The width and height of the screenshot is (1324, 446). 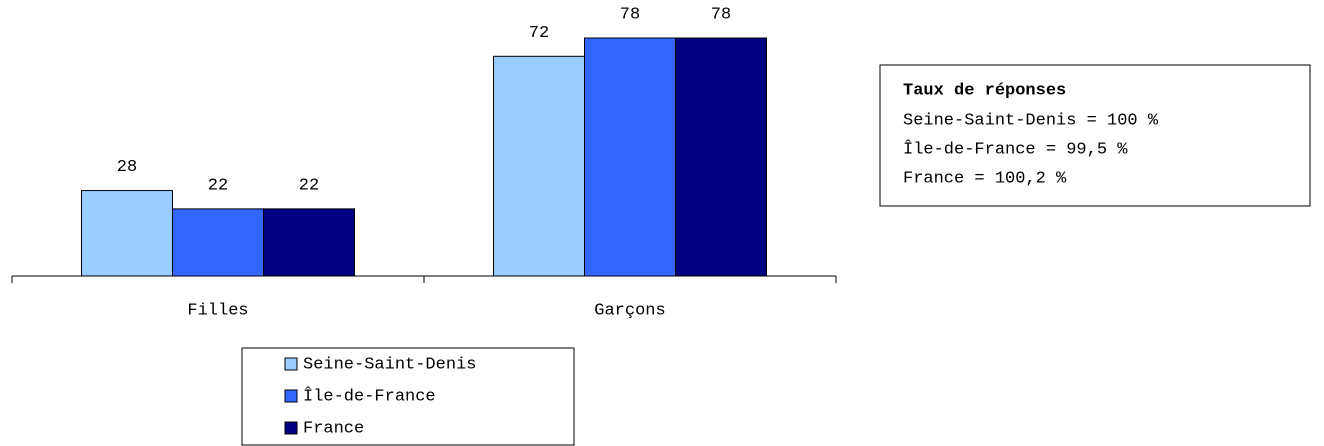 What do you see at coordinates (217, 310) in the screenshot?
I see `x-tick-label: Filles` at bounding box center [217, 310].